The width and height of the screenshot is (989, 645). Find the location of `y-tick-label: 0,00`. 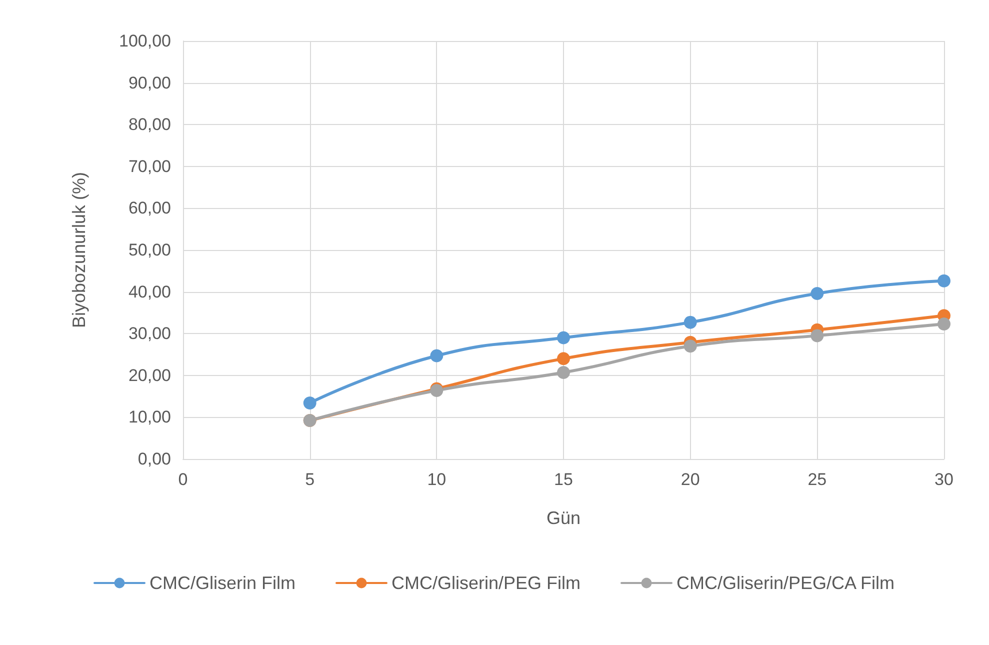

y-tick-label: 0,00 is located at coordinates (154, 459).